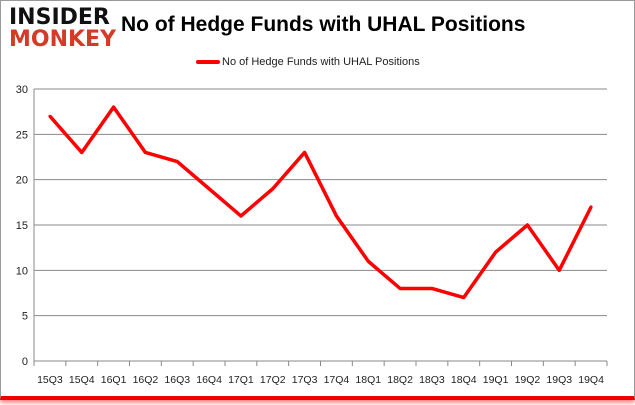  Describe the element at coordinates (82, 380) in the screenshot. I see `x-tick-label: 15Q4` at that location.